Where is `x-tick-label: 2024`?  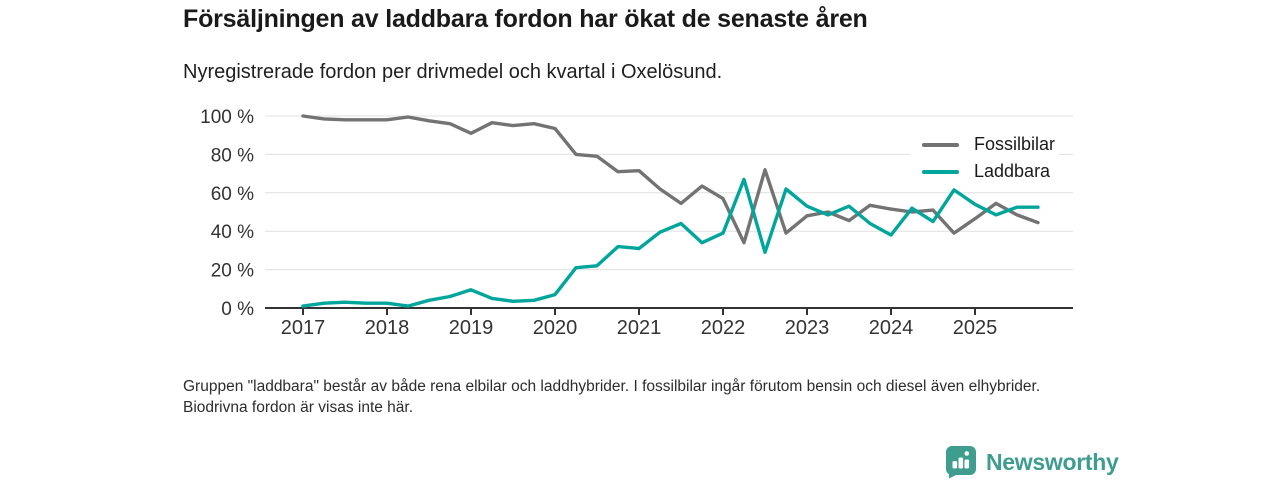 x-tick-label: 2024 is located at coordinates (891, 328).